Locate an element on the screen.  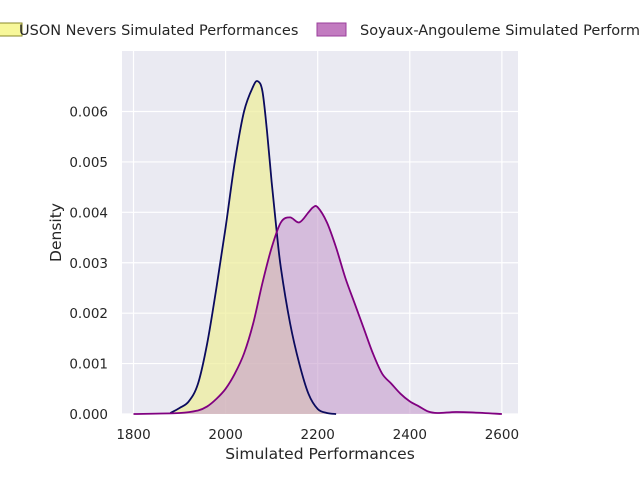
x-tick-label: 2000 is located at coordinates (225, 435).